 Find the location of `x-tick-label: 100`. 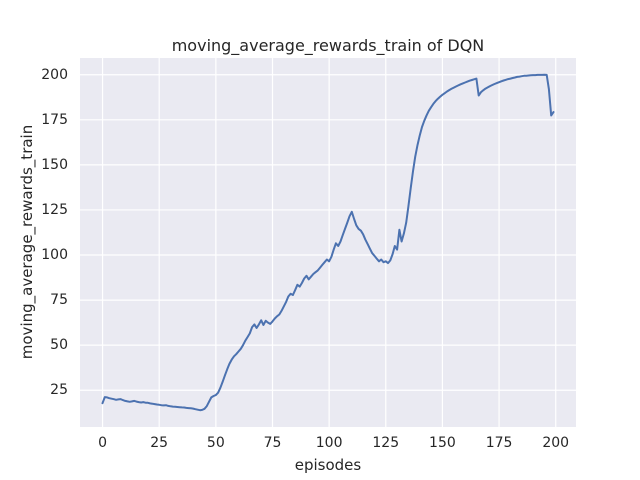

x-tick-label: 100 is located at coordinates (329, 443).